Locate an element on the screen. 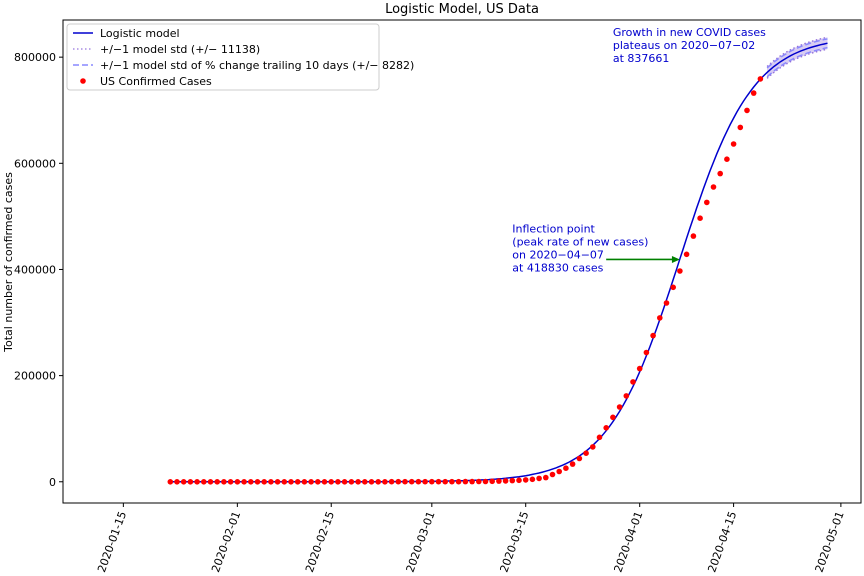 The height and width of the screenshot is (576, 864). chart-title: Logistic Model, US Data is located at coordinates (462, 9).